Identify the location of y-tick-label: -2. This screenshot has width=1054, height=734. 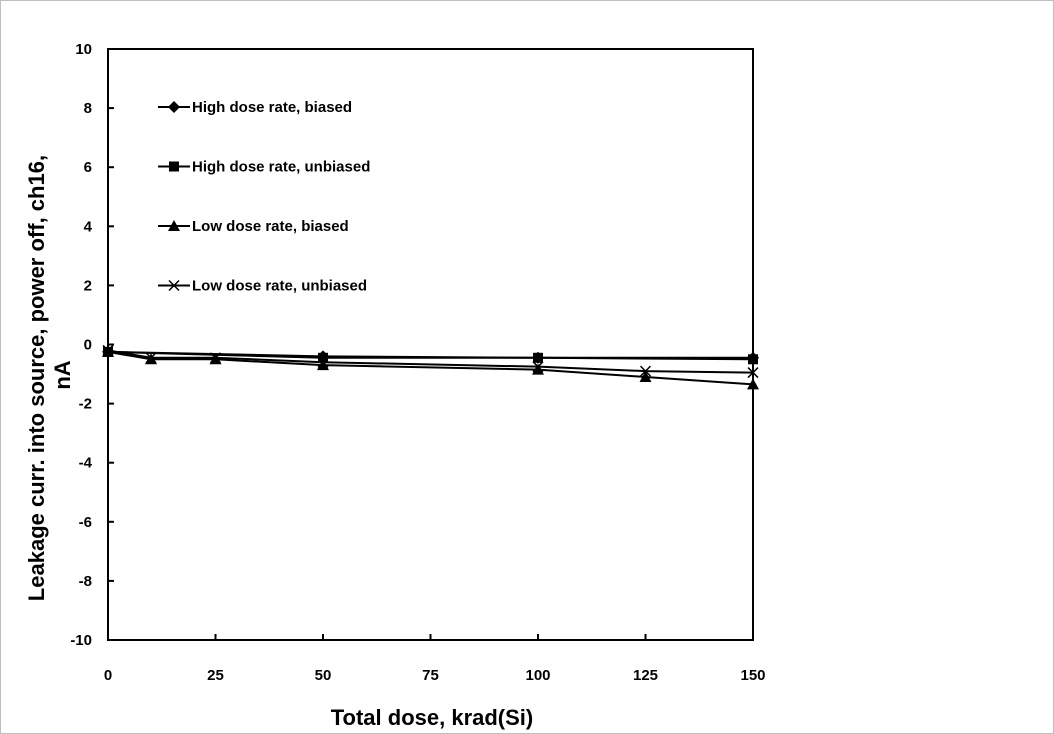
(85, 404).